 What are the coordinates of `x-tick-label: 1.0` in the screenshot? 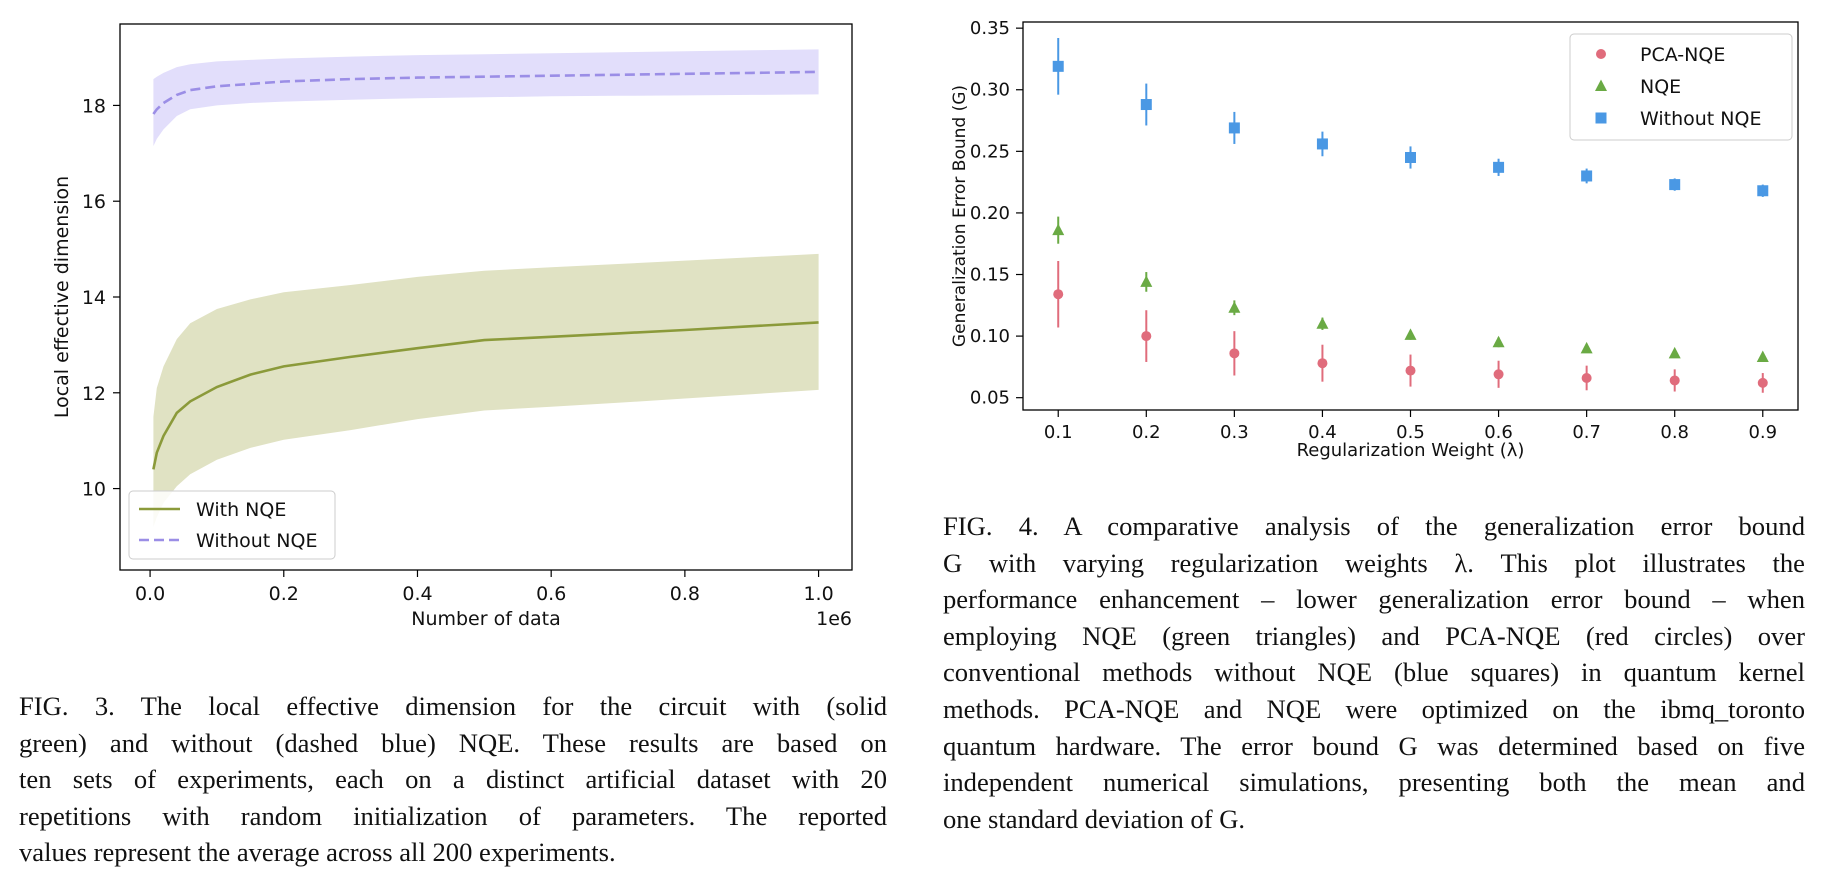 It's located at (818, 594).